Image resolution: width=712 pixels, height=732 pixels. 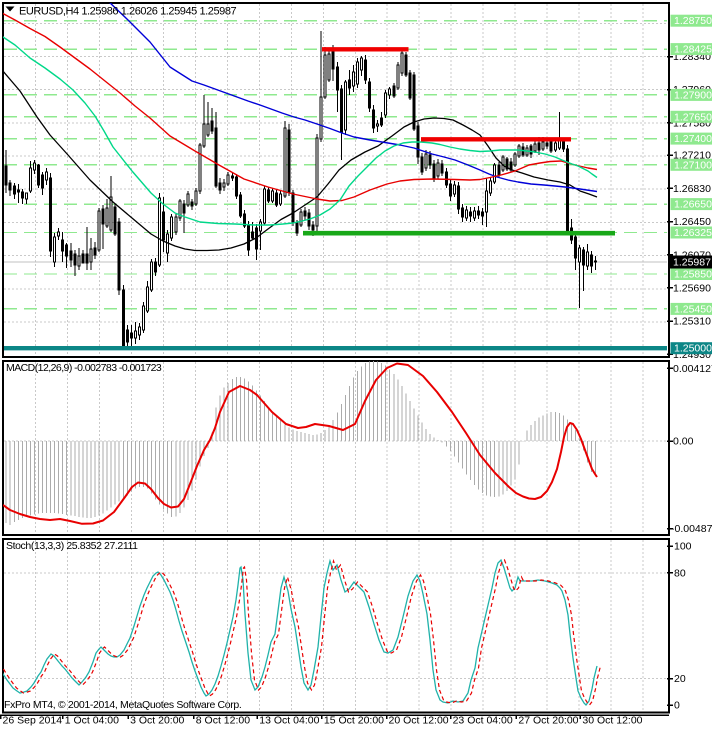 I want to click on svg-text: 1.27100, so click(x=693, y=165).